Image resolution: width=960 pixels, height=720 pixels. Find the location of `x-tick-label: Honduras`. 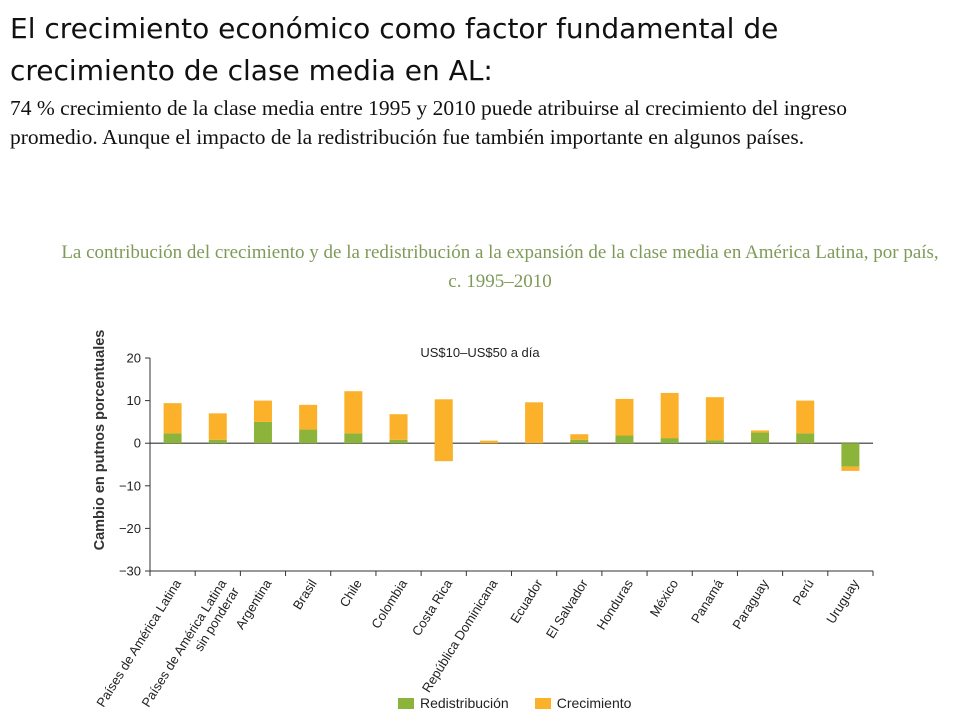

x-tick-label: Honduras is located at coordinates (614, 604).